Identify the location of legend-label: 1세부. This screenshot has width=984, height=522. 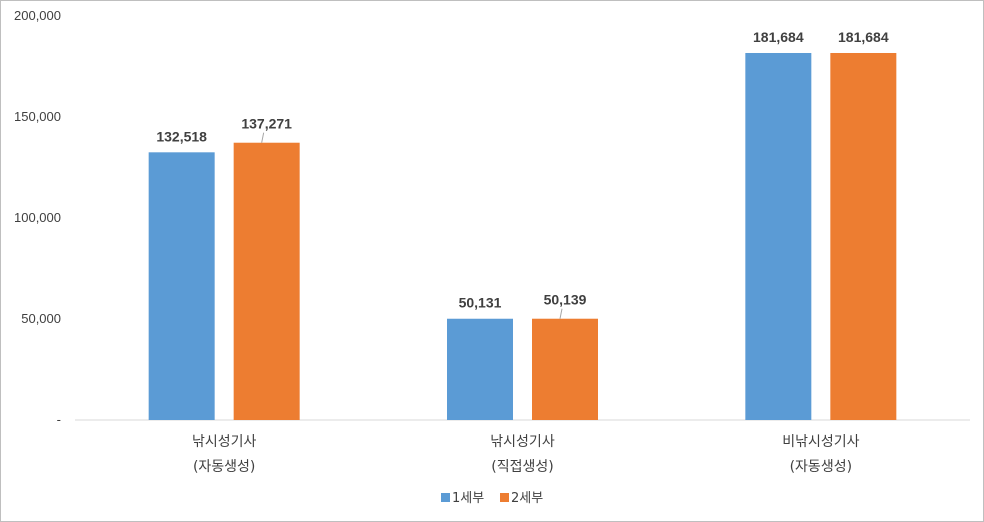
(468, 498).